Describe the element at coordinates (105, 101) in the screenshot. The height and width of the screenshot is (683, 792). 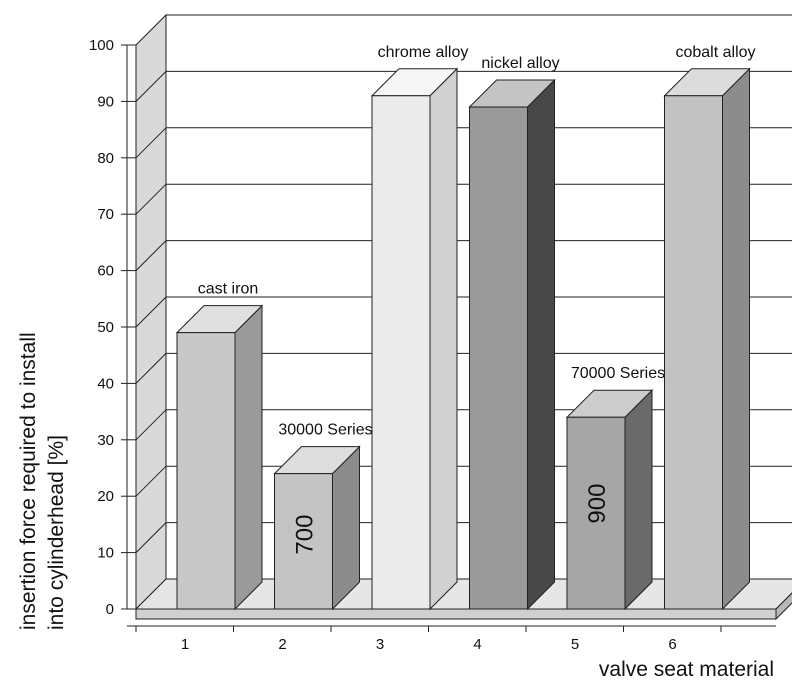
I see `y-tick-label: 90` at that location.